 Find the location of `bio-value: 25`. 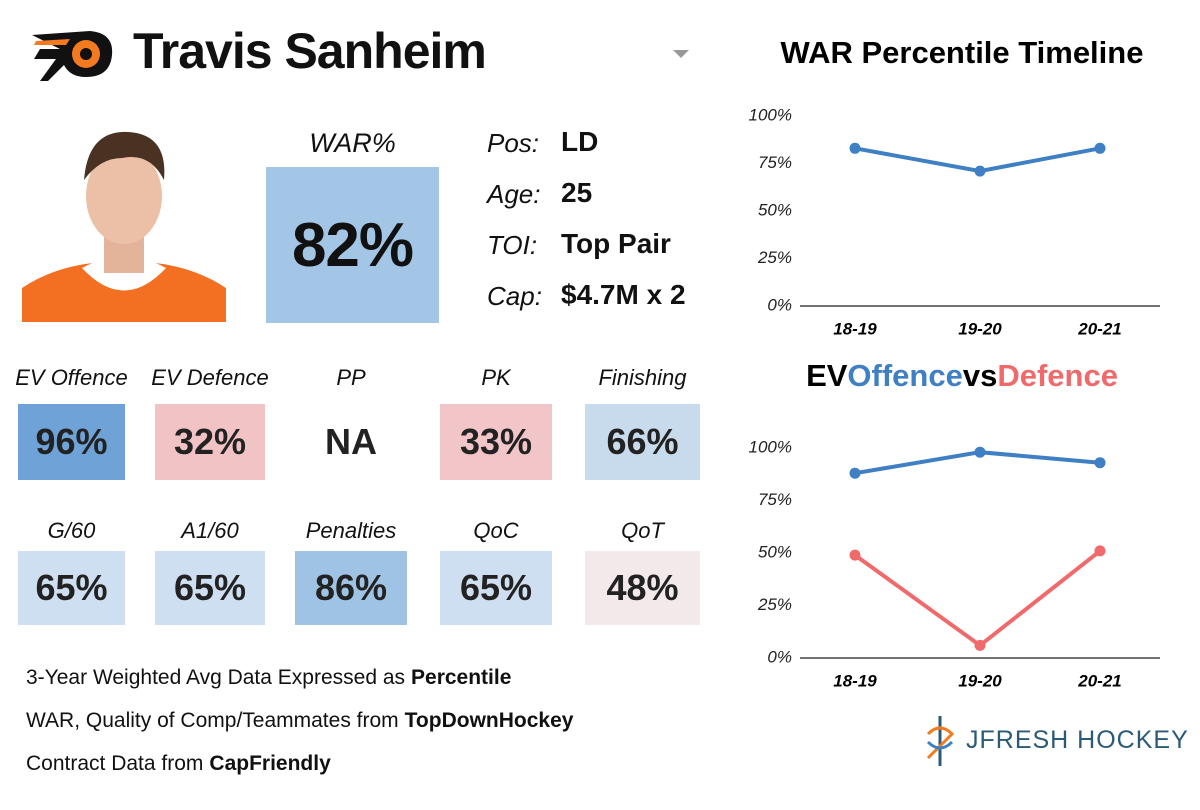

bio-value: 25 is located at coordinates (577, 192).